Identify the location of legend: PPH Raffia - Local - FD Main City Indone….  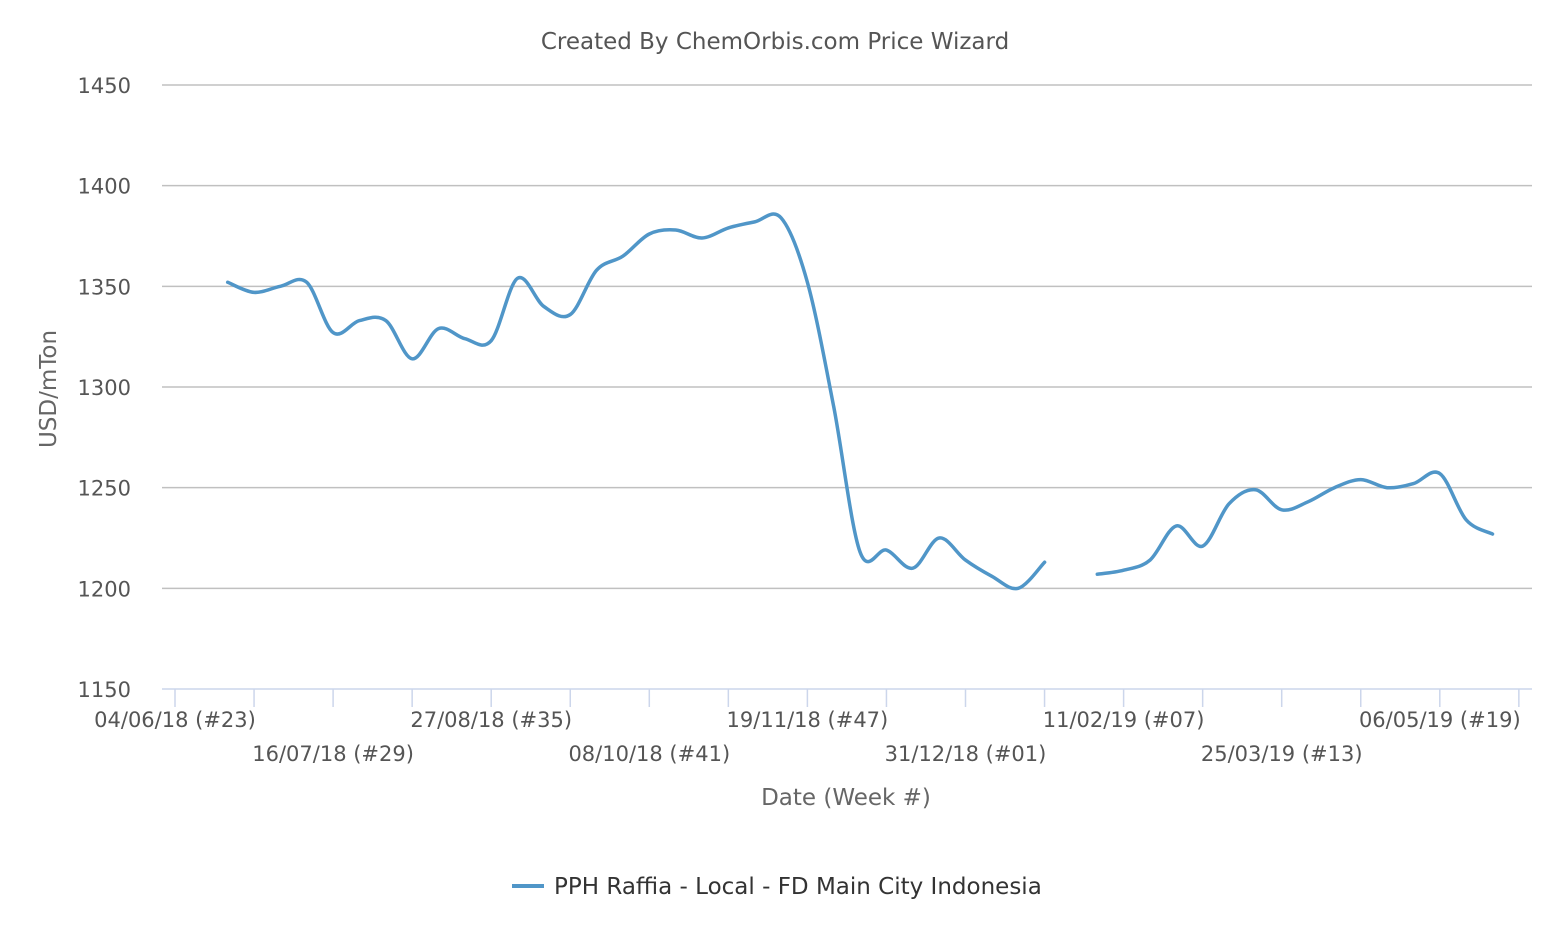
(777, 887).